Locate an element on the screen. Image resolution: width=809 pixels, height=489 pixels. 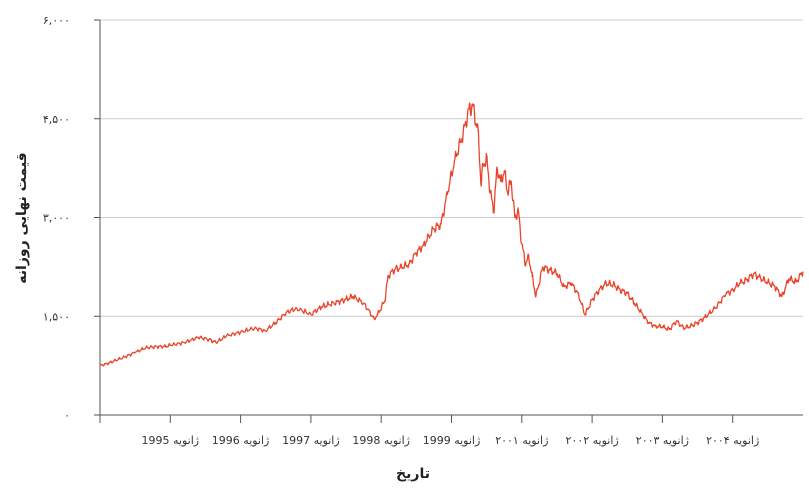
x-tick-label: ژانویه 1998 is located at coordinates (381, 440).